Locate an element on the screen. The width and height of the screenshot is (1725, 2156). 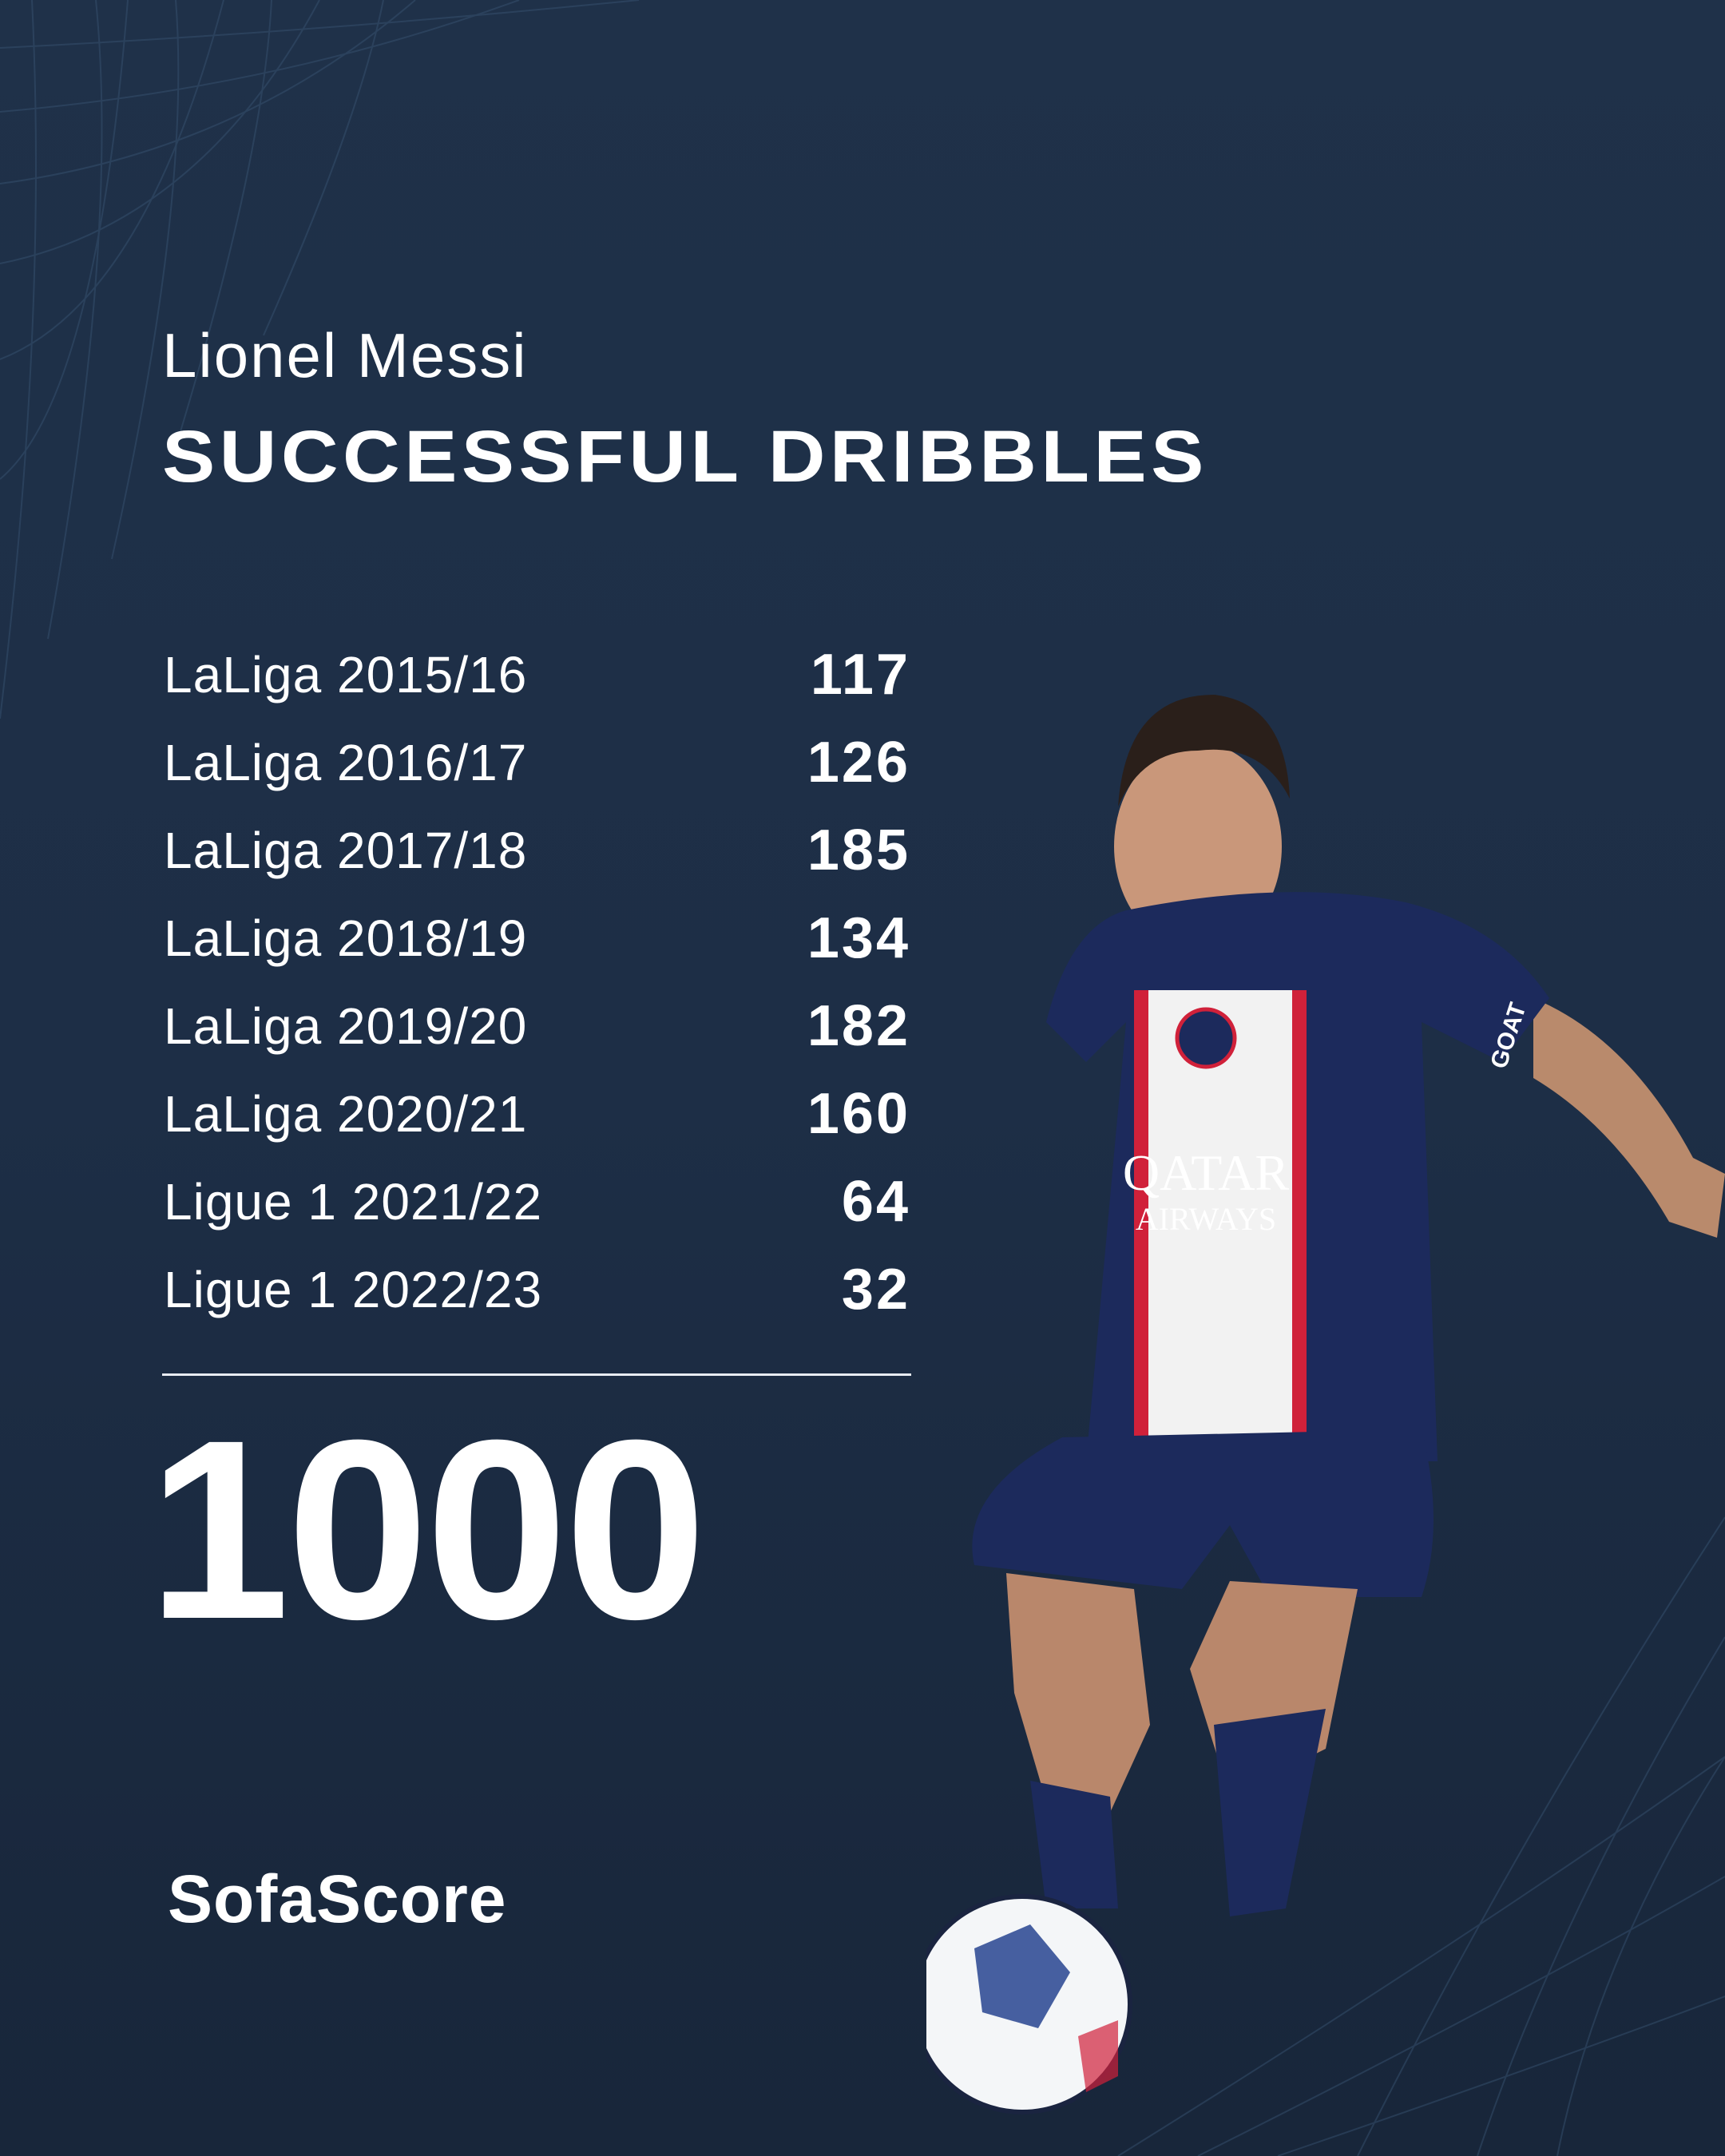
season-value: 32 is located at coordinates (875, 1290).